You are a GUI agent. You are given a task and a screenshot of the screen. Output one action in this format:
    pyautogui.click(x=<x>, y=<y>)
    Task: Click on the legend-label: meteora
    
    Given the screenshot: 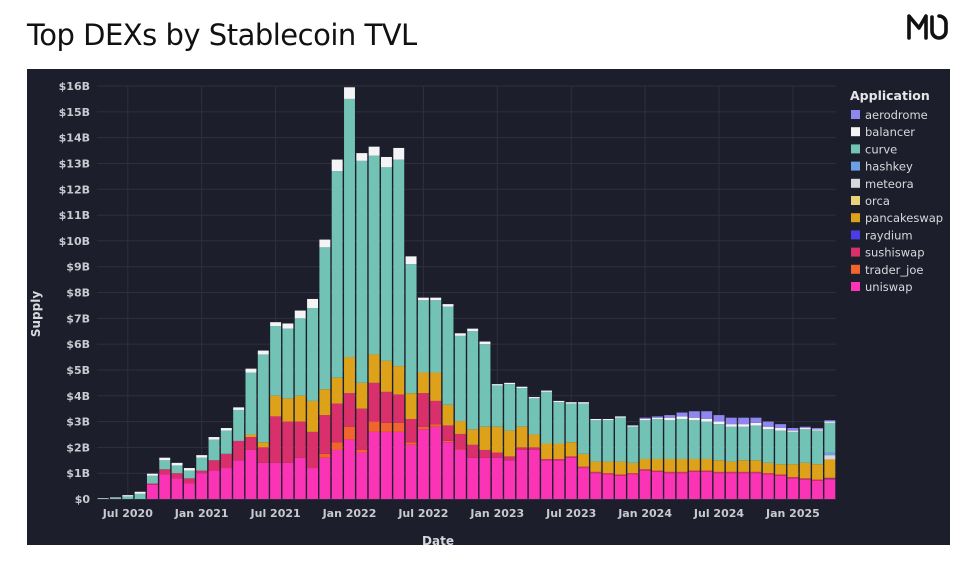 What is the action you would take?
    pyautogui.click(x=889, y=184)
    